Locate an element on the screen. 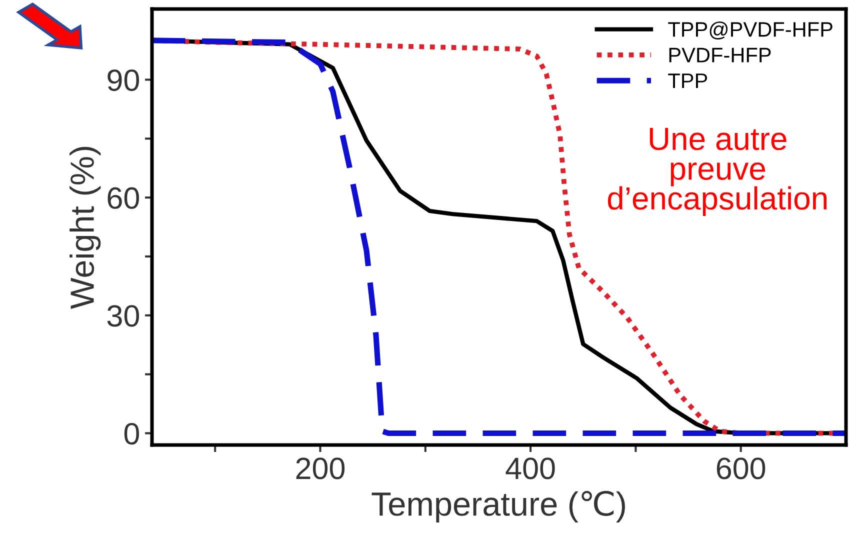 The height and width of the screenshot is (550, 854). annotation: Une autre preuve d’encapsulation is located at coordinates (717, 172).